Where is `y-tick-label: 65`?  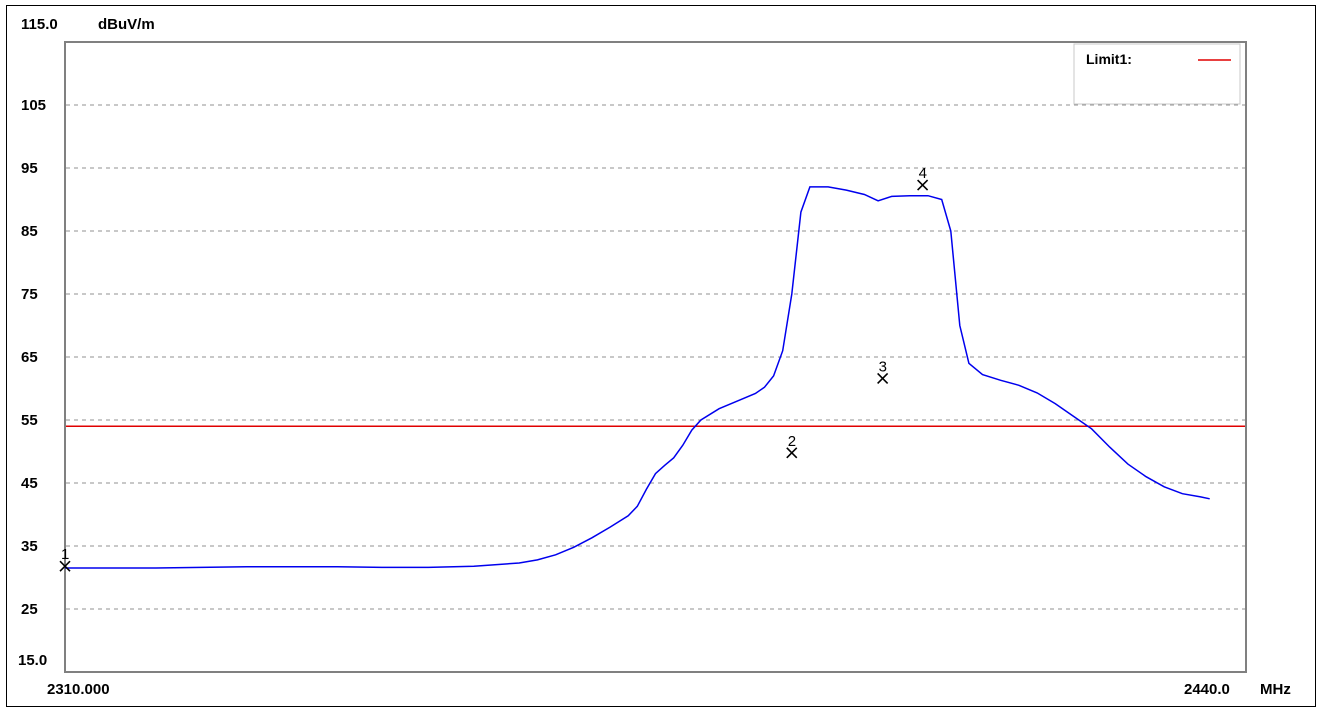 y-tick-label: 65 is located at coordinates (29, 357).